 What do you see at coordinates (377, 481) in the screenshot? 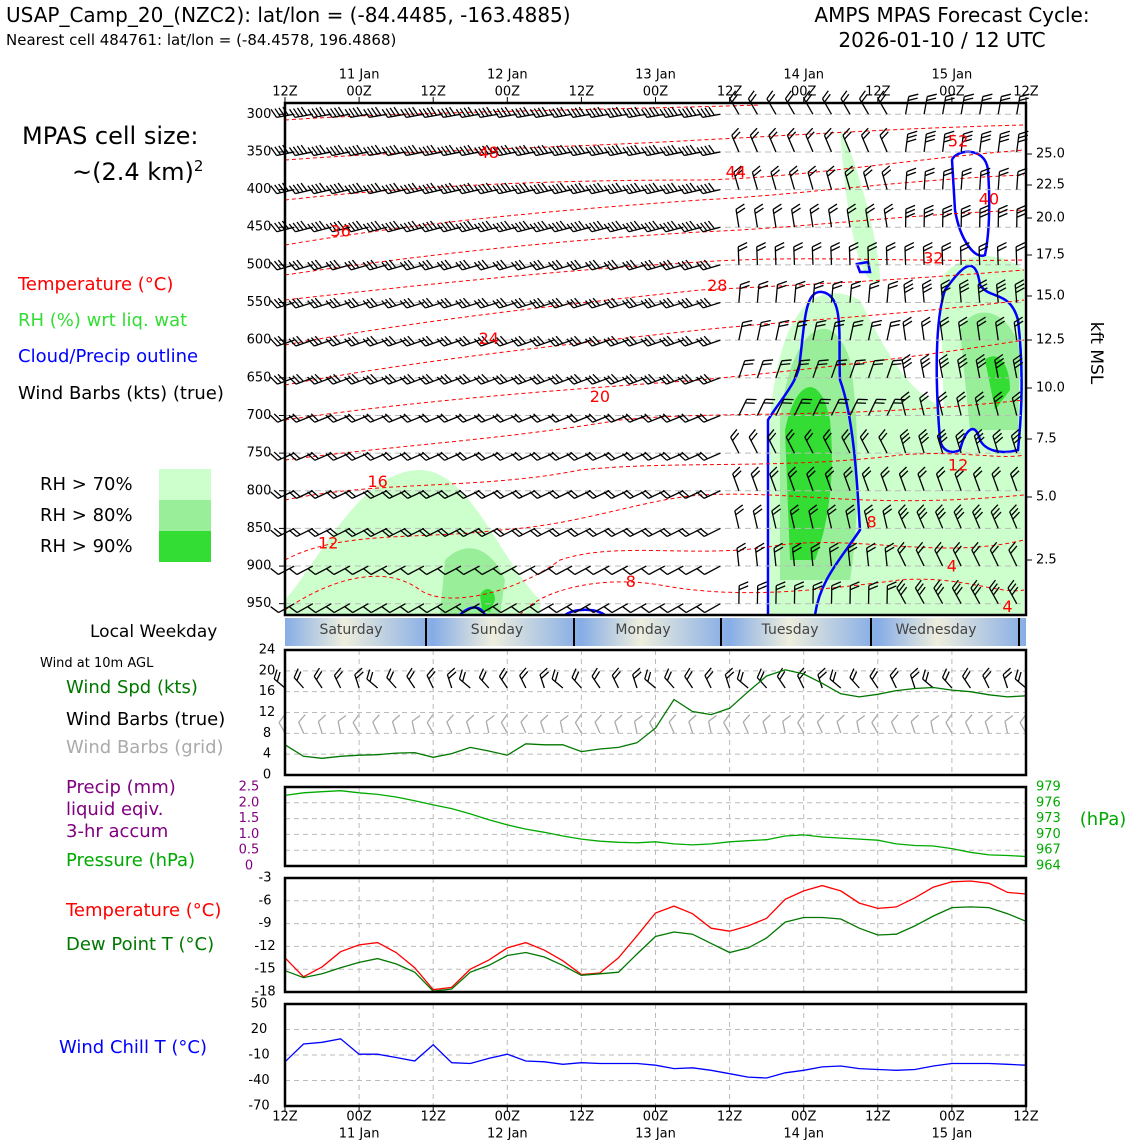
I see `isotherm-label: 16` at bounding box center [377, 481].